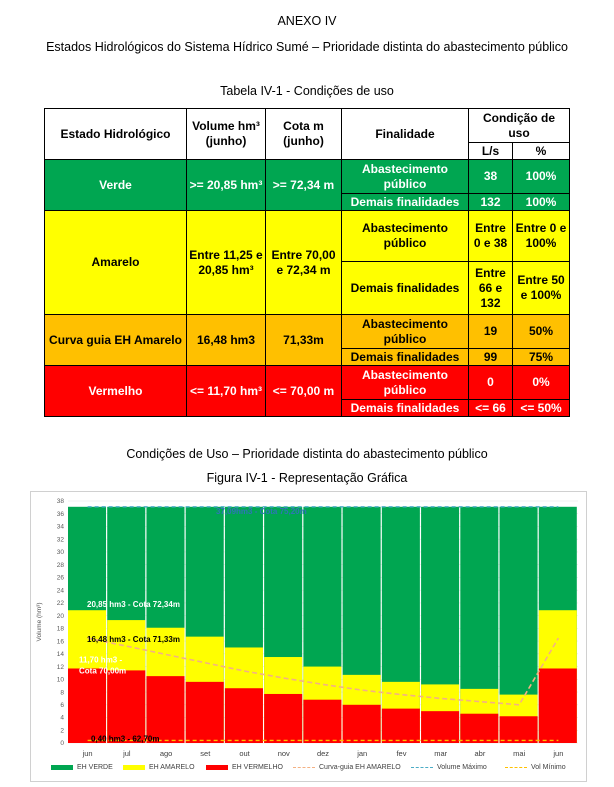  I want to click on x-tick-label: ago, so click(166, 753).